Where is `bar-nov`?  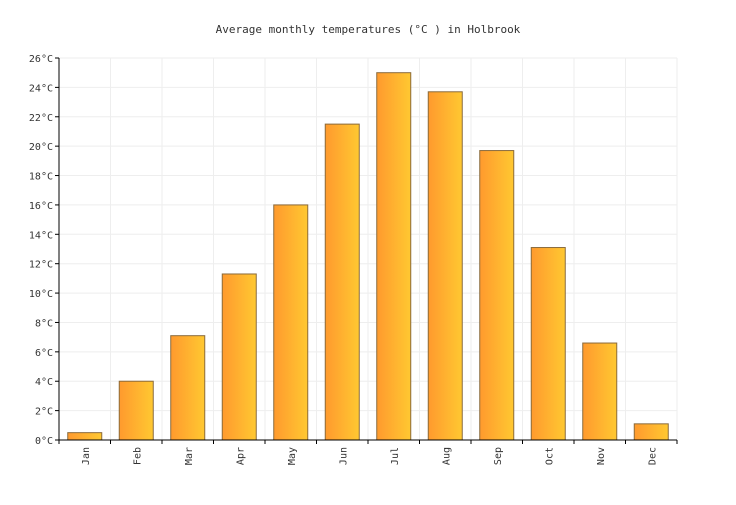 bar-nov is located at coordinates (600, 391).